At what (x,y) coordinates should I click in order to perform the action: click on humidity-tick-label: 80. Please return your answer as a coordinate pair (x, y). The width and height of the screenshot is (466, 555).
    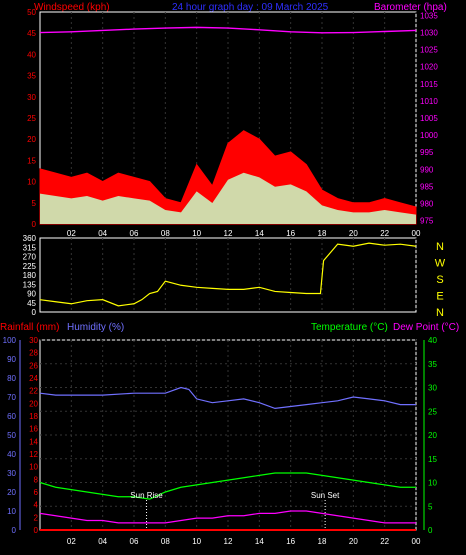
    Looking at the image, I should click on (11, 378).